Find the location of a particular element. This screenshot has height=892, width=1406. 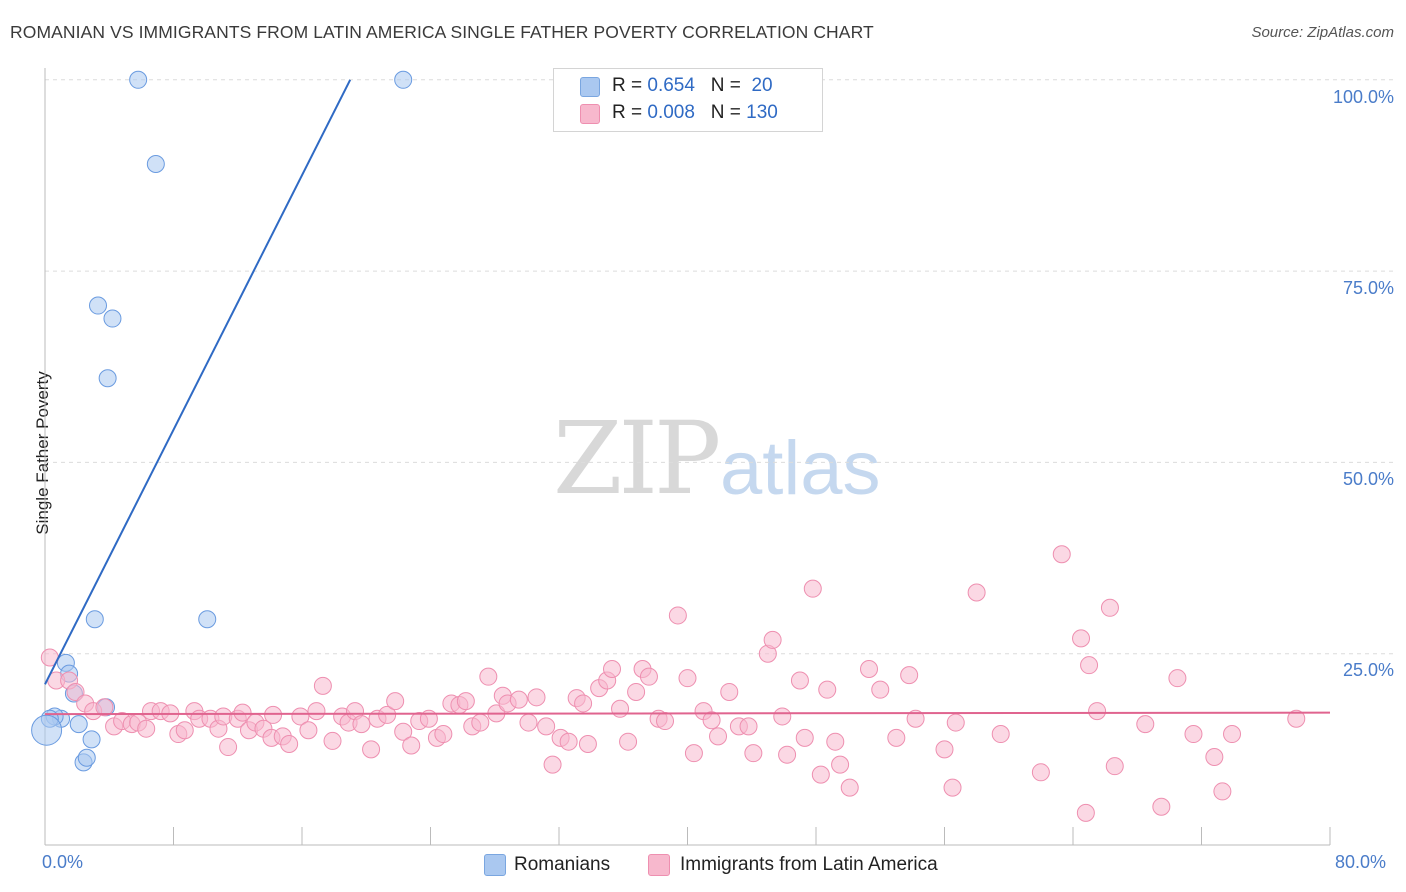

y-tick-50: 50.0% is located at coordinates (1368, 479).